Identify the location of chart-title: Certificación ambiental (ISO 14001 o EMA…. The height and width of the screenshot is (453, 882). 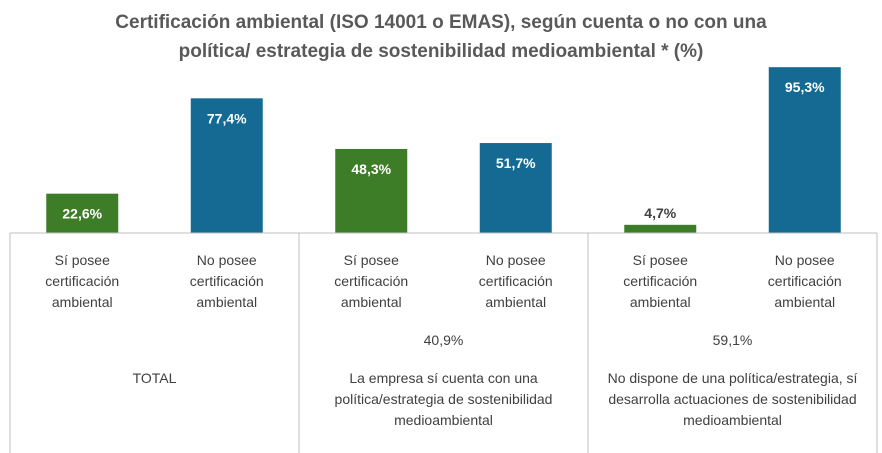
(441, 37).